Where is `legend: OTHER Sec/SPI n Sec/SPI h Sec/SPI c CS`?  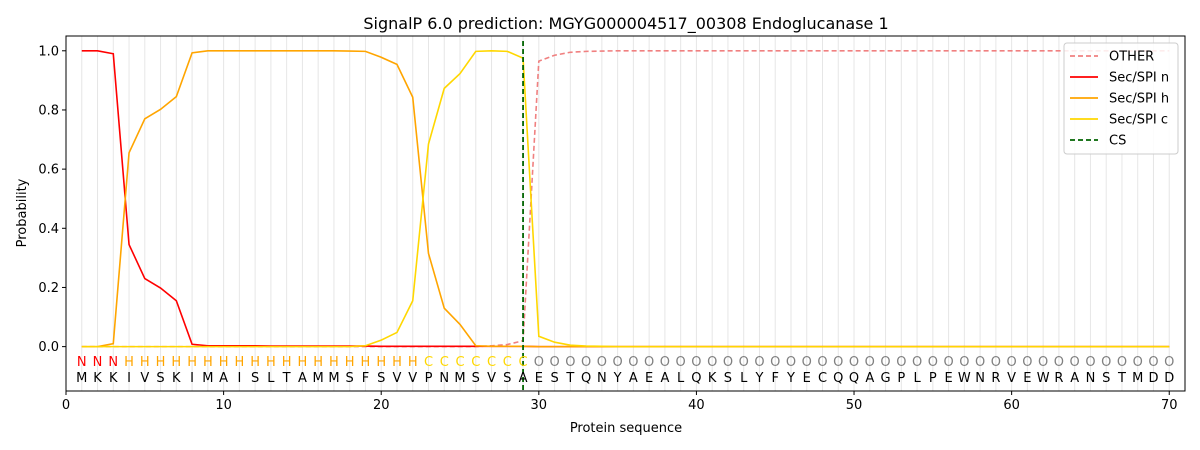
legend: OTHER Sec/SPI n Sec/SPI h Sec/SPI c CS is located at coordinates (1121, 98).